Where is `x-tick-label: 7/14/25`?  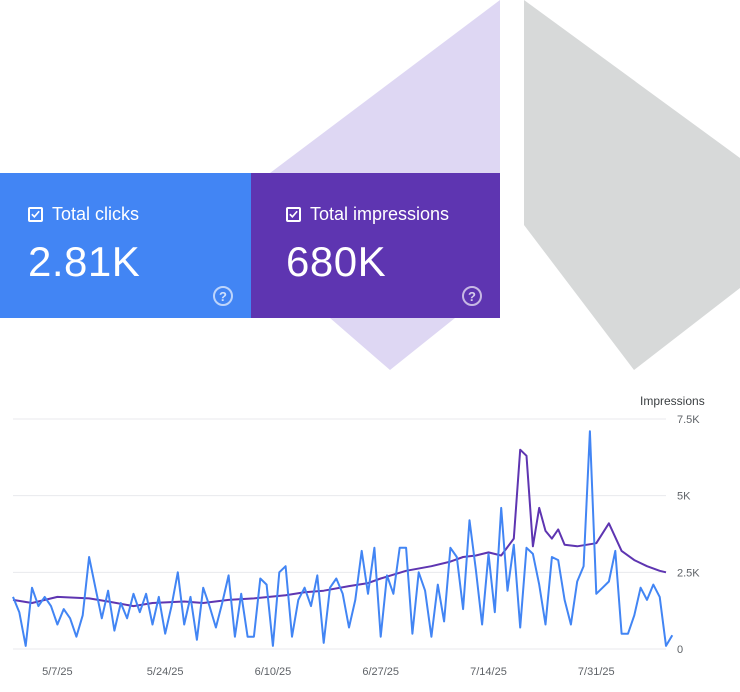
x-tick-label: 7/14/25 is located at coordinates (488, 672).